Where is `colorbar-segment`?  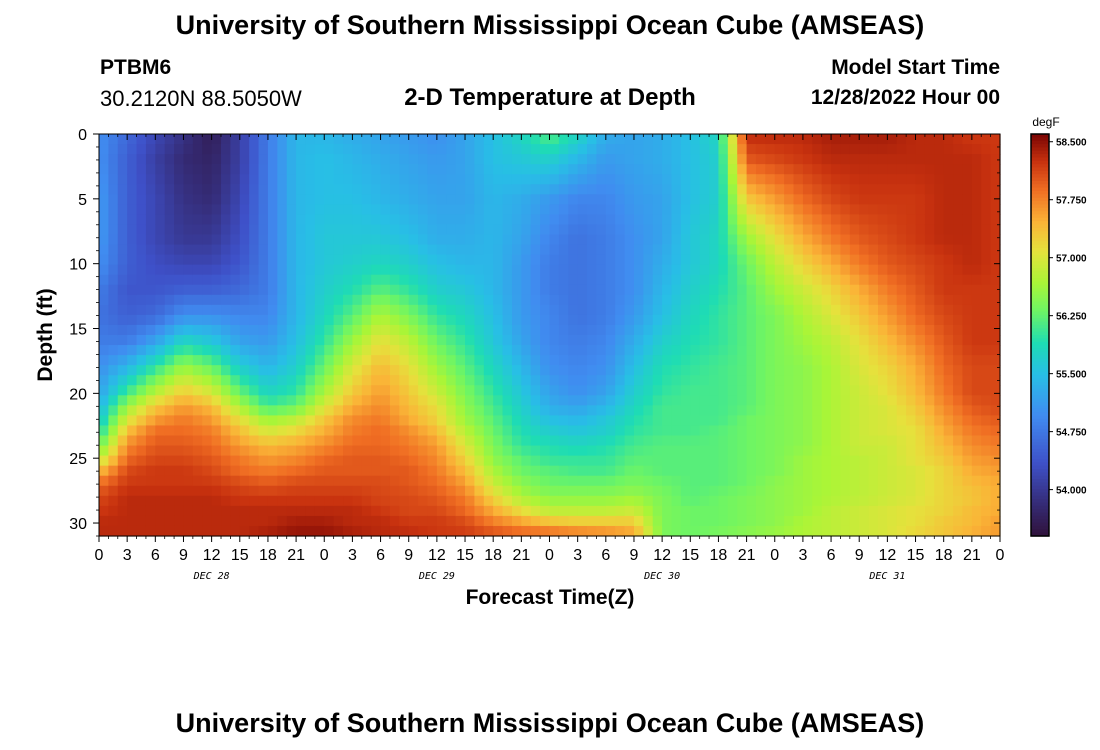
colorbar-segment is located at coordinates (1040, 457).